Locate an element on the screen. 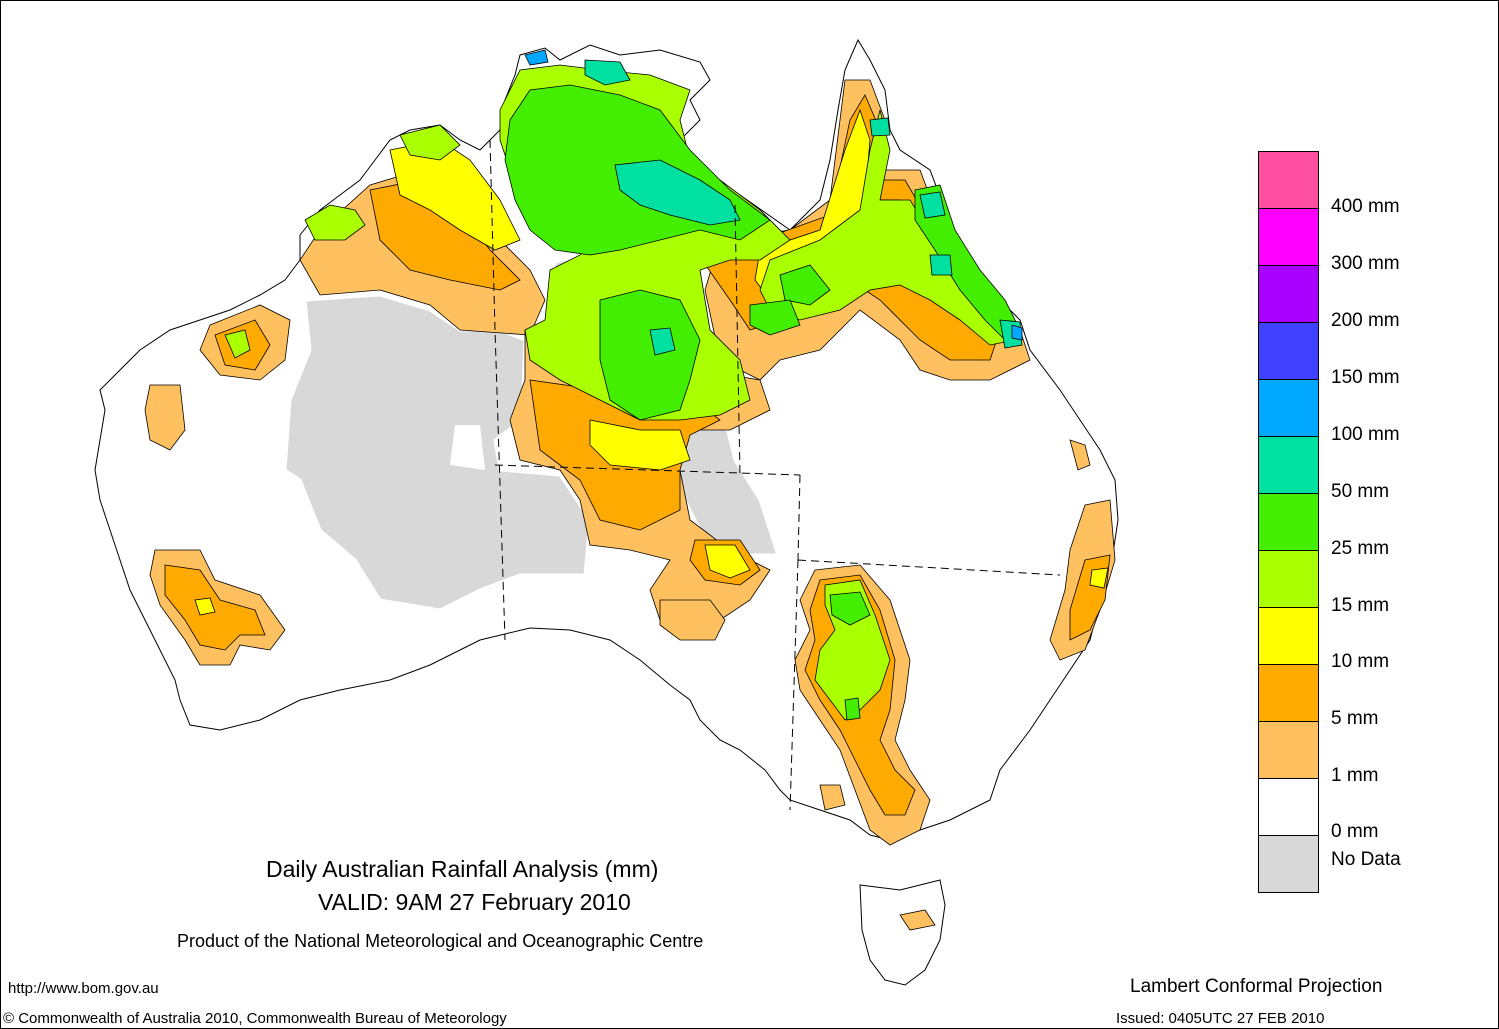 This screenshot has height=1029, width=1499. rain-1-5-vic-west is located at coordinates (832, 797).